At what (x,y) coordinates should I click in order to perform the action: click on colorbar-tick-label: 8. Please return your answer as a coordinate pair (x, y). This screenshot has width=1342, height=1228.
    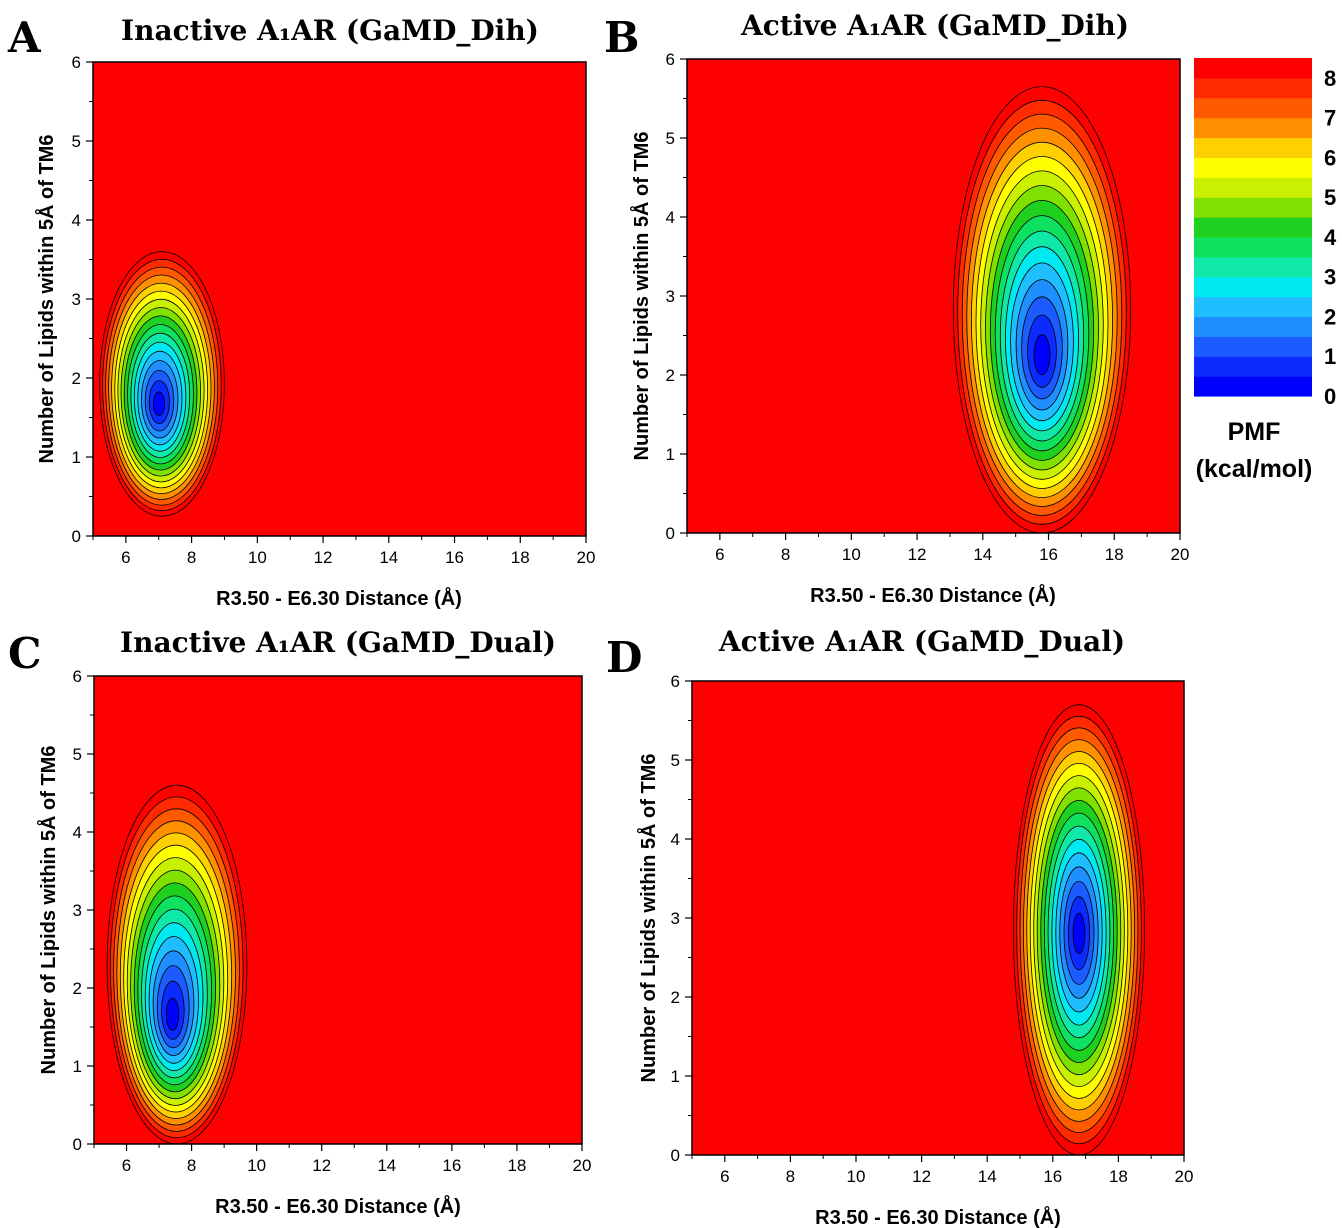
    Looking at the image, I should click on (1330, 78).